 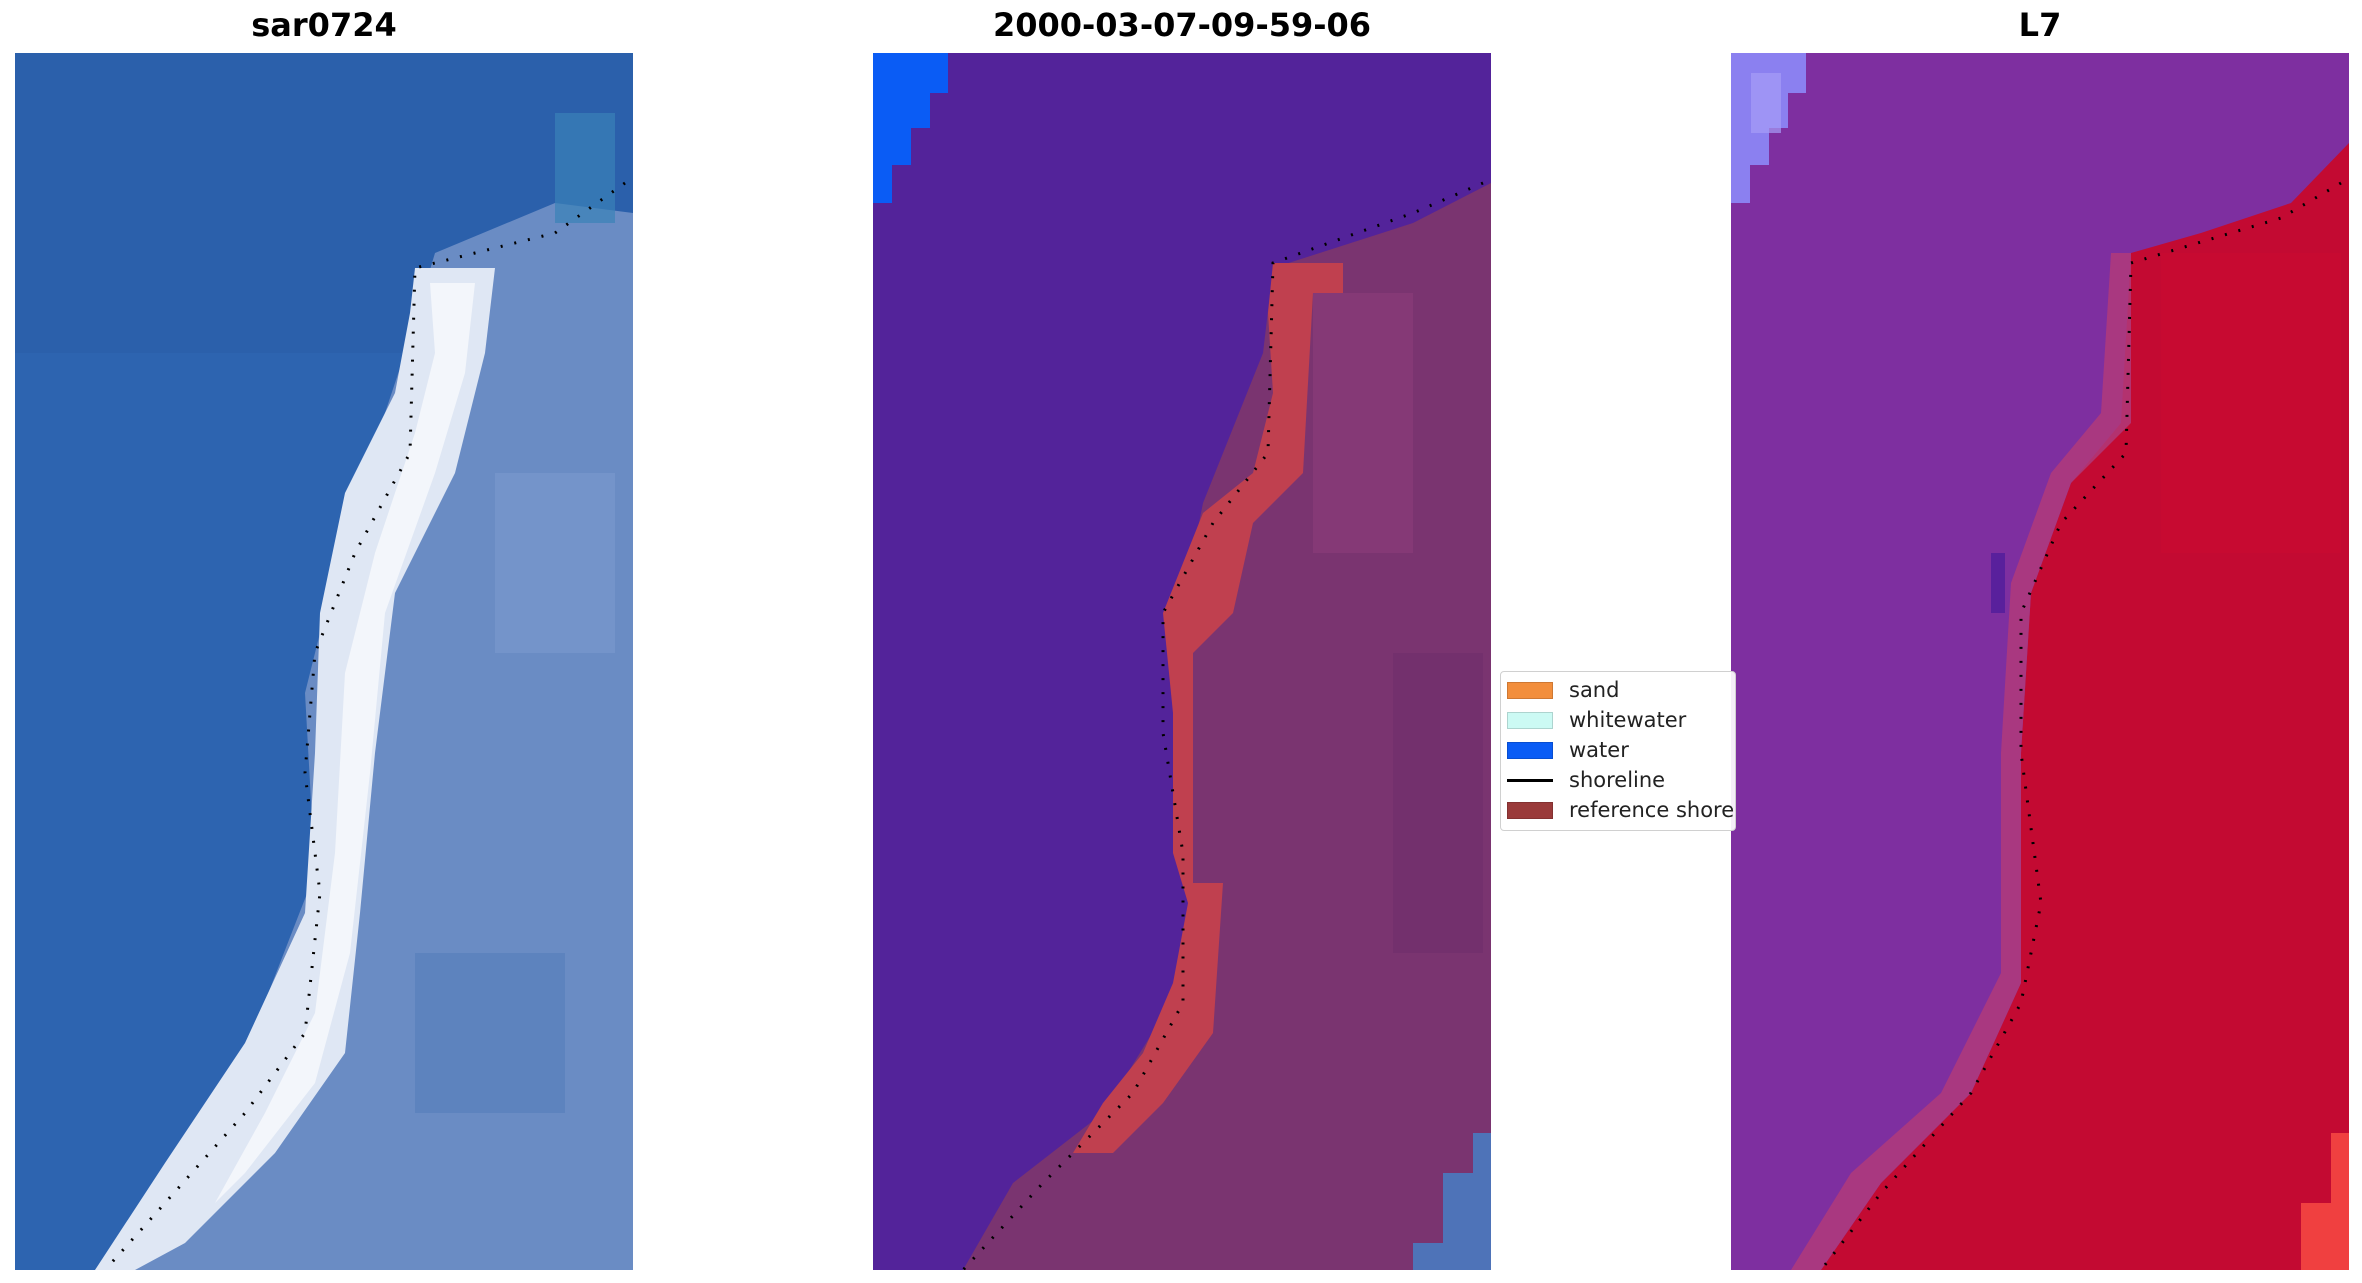 What do you see at coordinates (1530, 720) in the screenshot?
I see `legend-swatch-whitewater` at bounding box center [1530, 720].